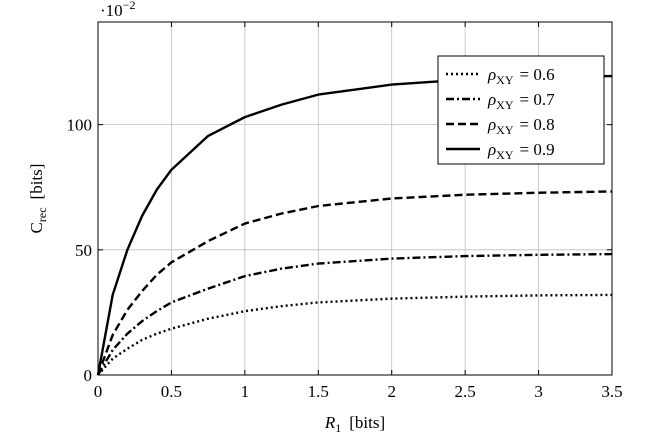 The height and width of the screenshot is (443, 645). I want to click on legend-label: ρXY = 0.8, so click(521, 126).